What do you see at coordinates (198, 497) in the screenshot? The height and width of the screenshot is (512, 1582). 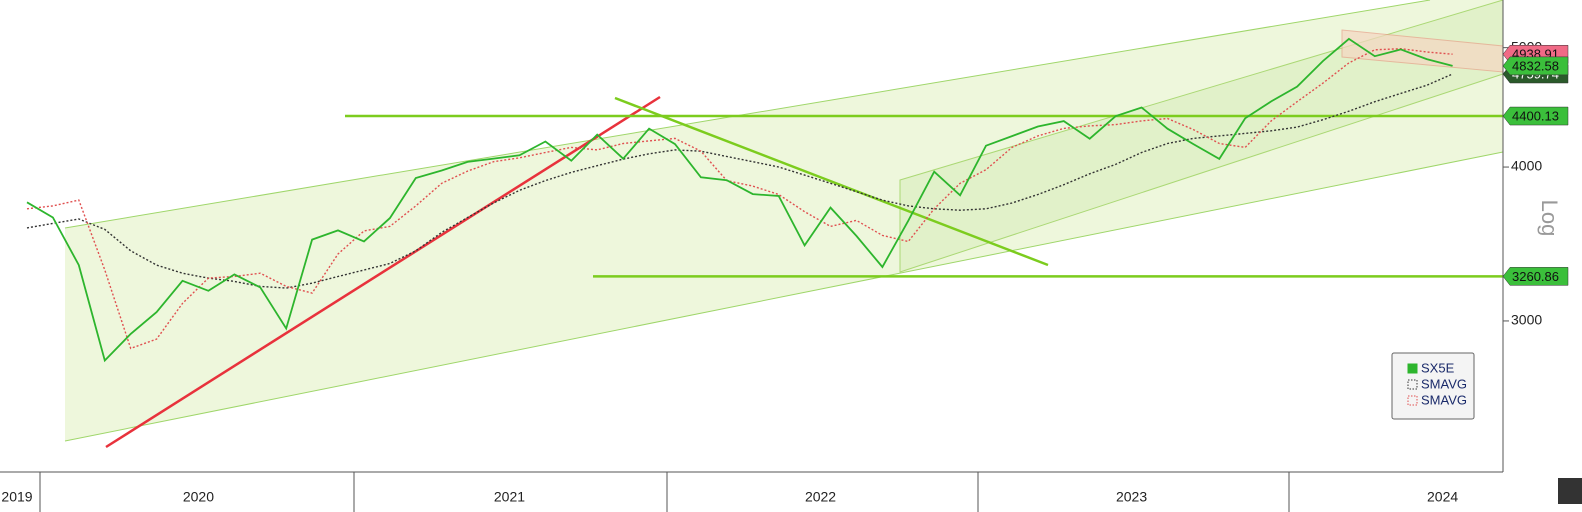 I see `x-tick-label: 2020` at bounding box center [198, 497].